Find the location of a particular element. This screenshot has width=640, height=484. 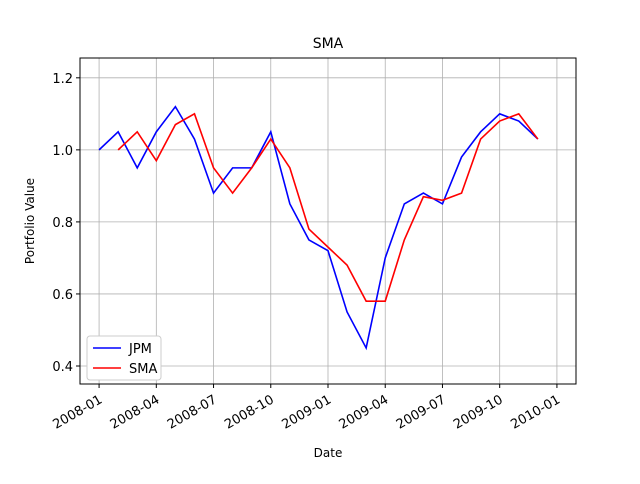

x-tick-label: 2009-01 is located at coordinates (306, 412).